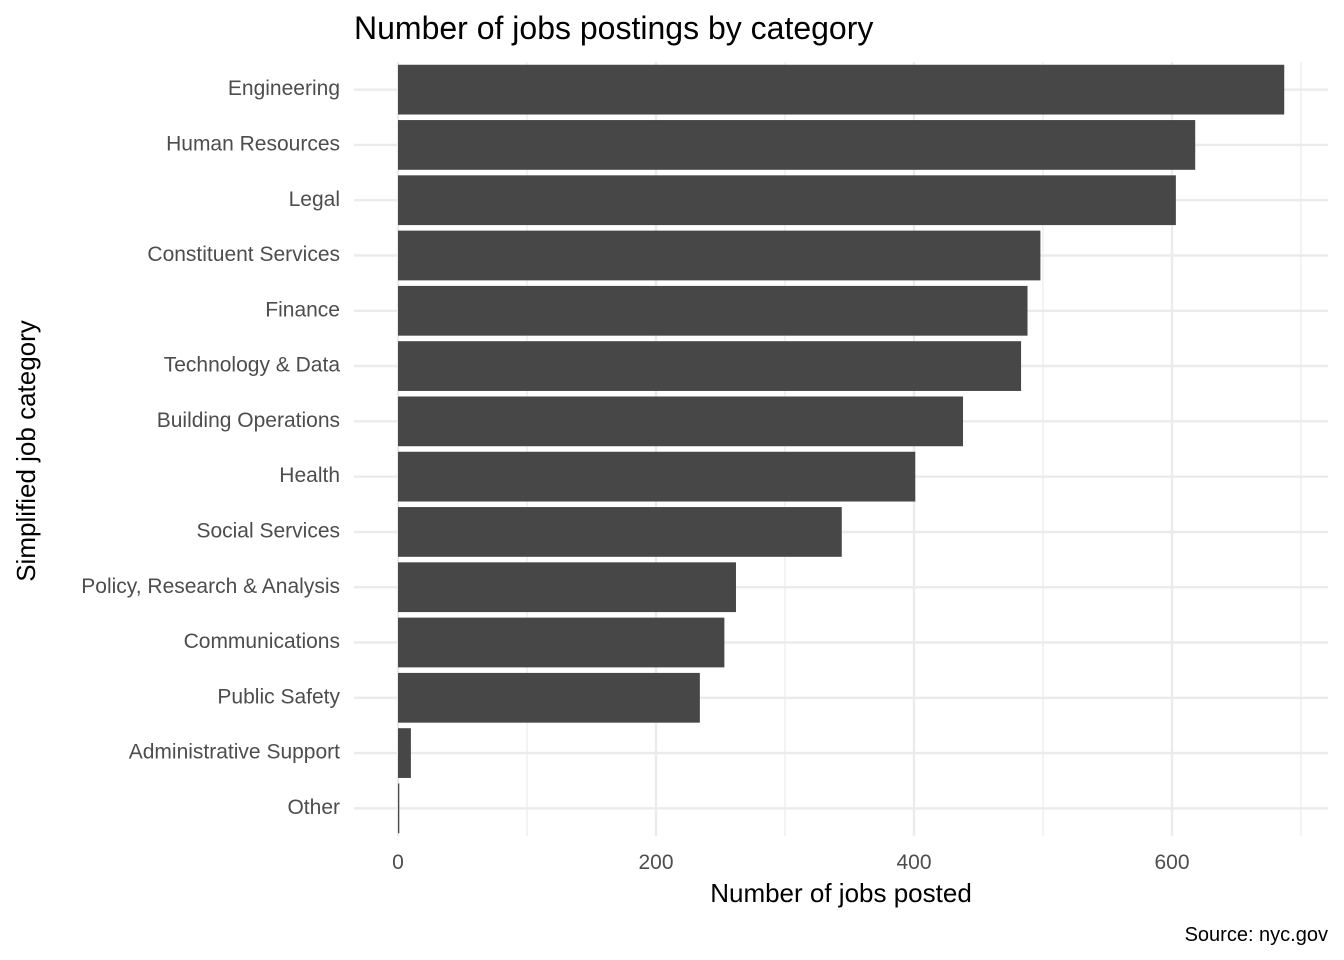  What do you see at coordinates (243, 254) in the screenshot?
I see `y-tick-label: Constituent Services` at bounding box center [243, 254].